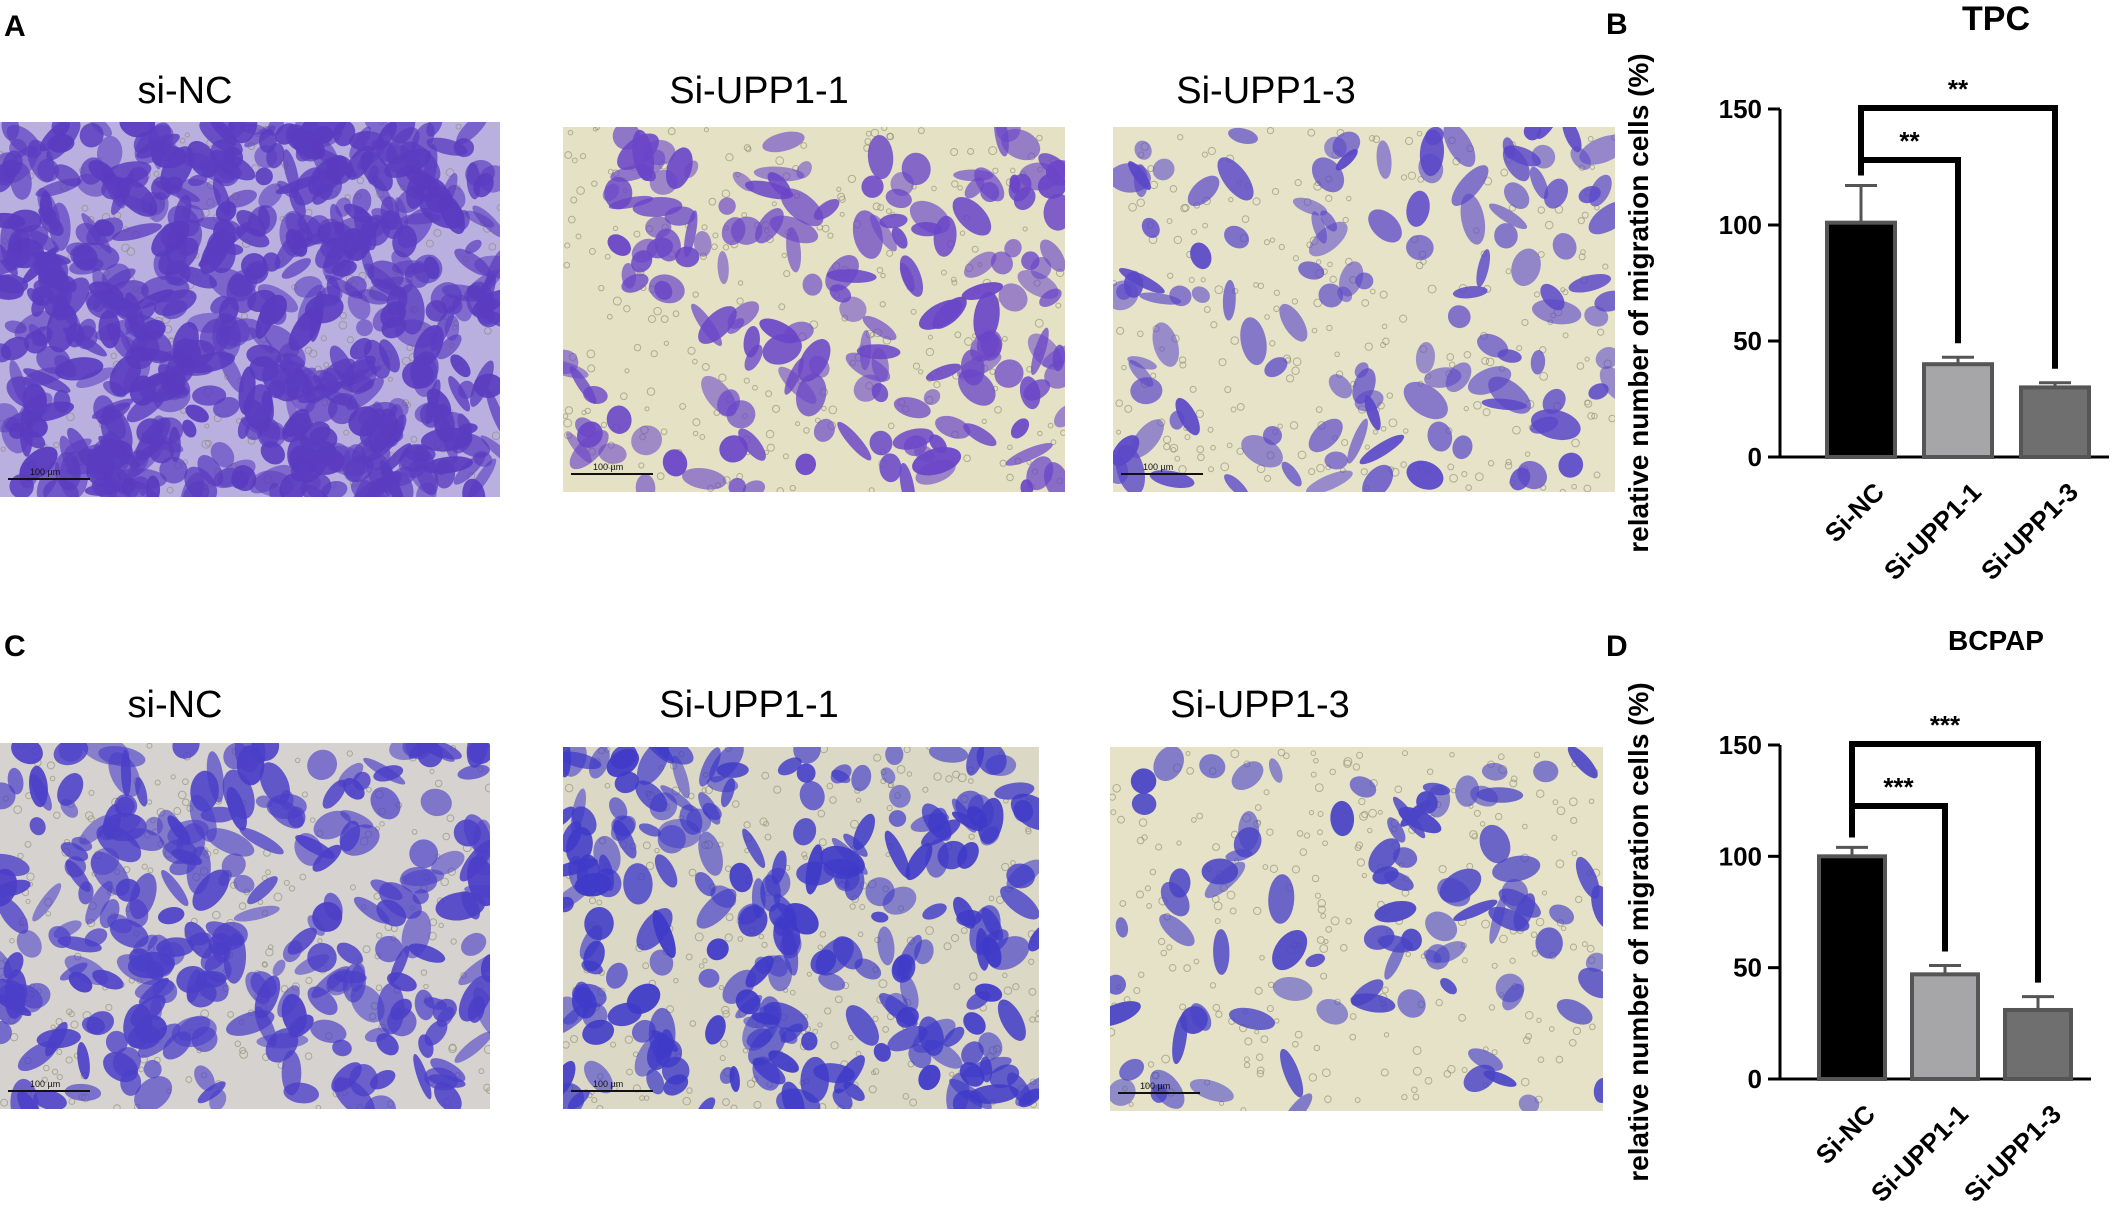  Describe the element at coordinates (185, 91) in the screenshot. I see `image-label-a-sinc: si-NC` at that location.